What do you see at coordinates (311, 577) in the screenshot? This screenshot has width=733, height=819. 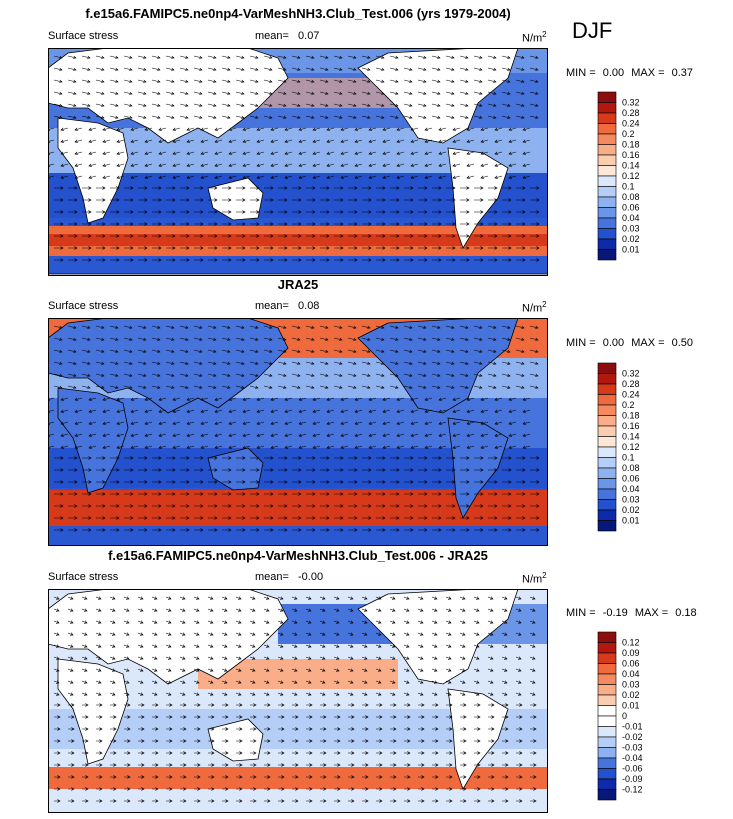 I see `panel3-mean-value: -0.00` at bounding box center [311, 577].